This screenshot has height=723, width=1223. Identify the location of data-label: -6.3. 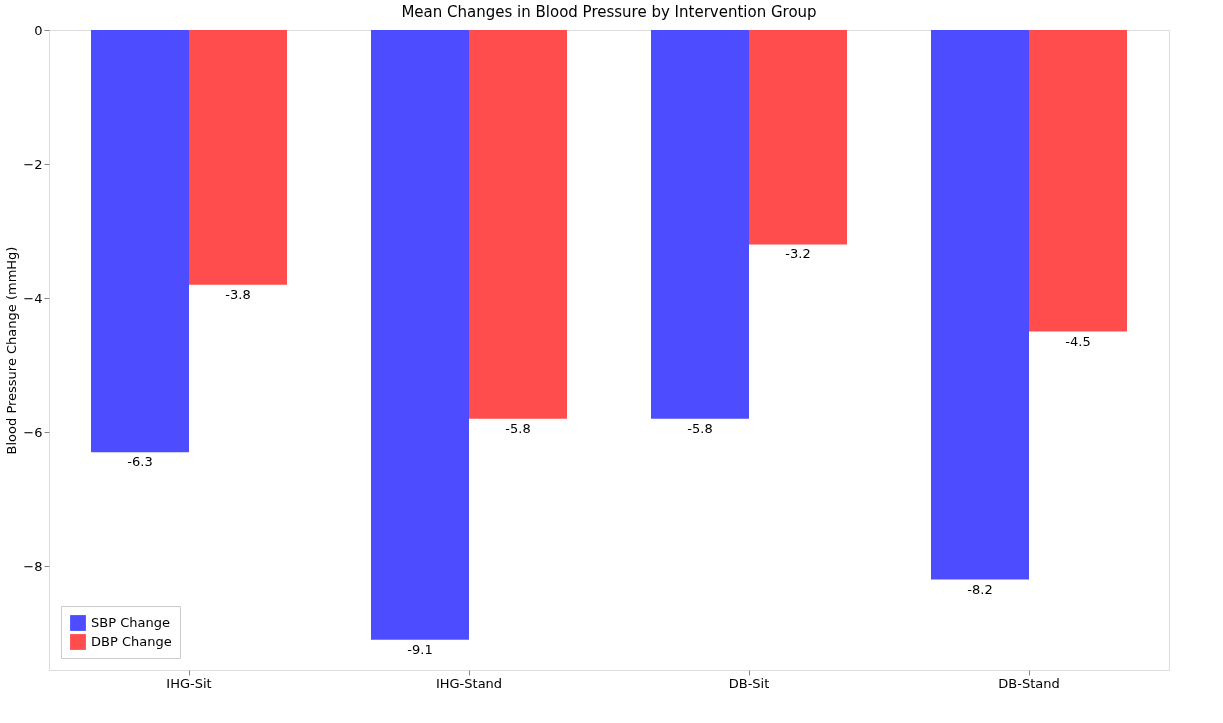
(140, 462).